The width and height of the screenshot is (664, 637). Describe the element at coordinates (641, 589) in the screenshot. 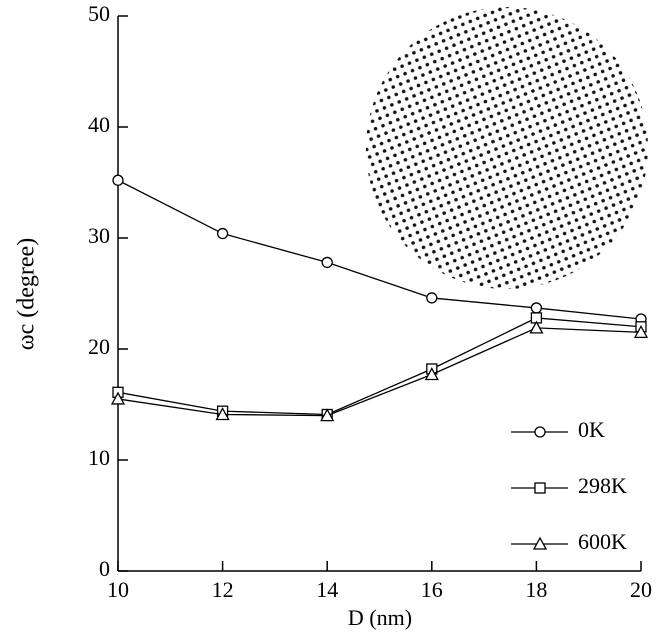

I see `x-tick-label: 20` at that location.